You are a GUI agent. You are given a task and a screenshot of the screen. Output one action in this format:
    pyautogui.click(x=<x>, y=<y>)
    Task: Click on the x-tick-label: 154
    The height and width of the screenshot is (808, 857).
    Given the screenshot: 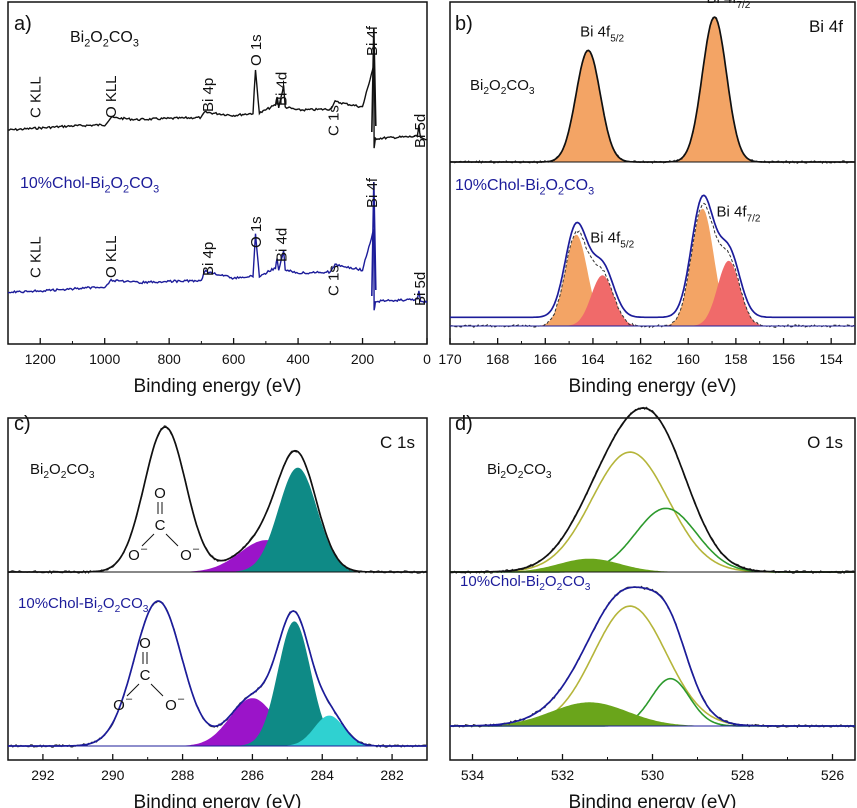 What is the action you would take?
    pyautogui.click(x=831, y=359)
    